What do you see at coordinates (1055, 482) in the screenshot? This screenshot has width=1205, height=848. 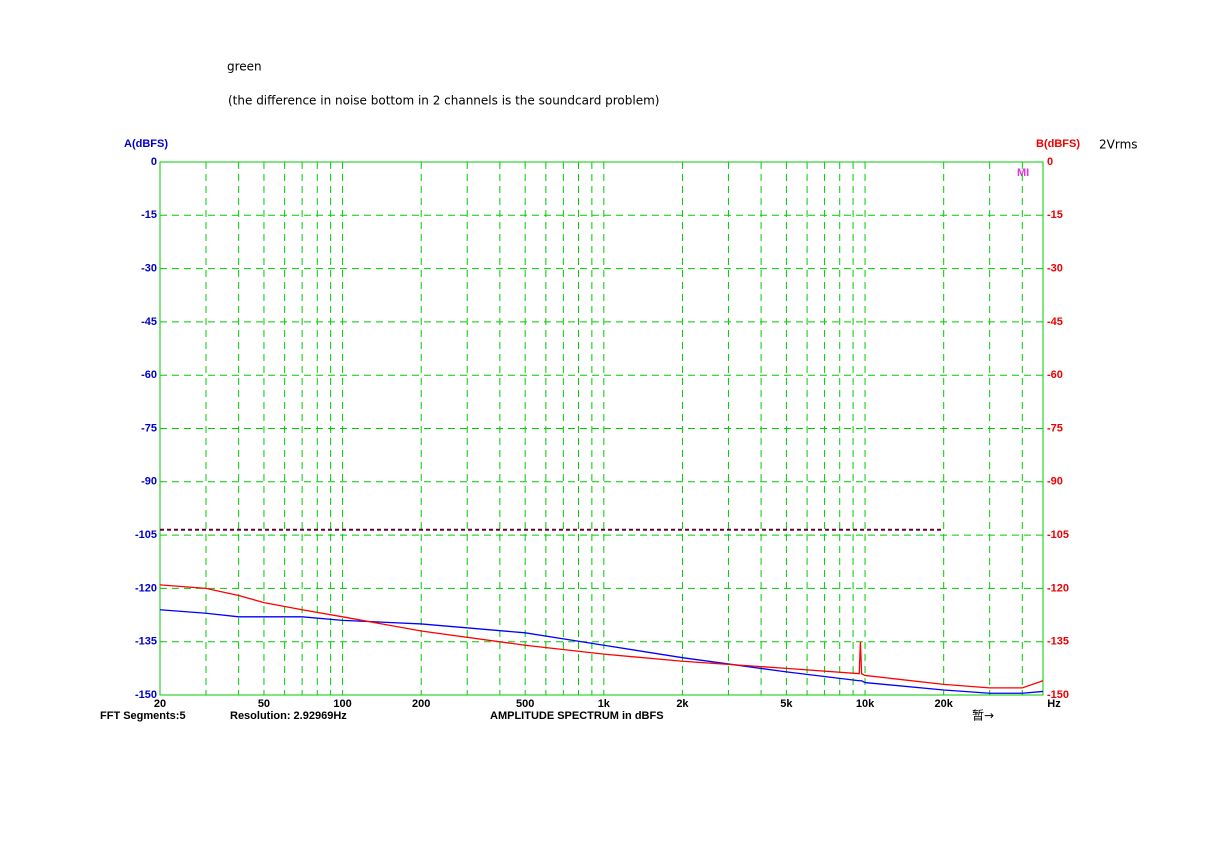 I see `y2-tick-label: -90` at bounding box center [1055, 482].